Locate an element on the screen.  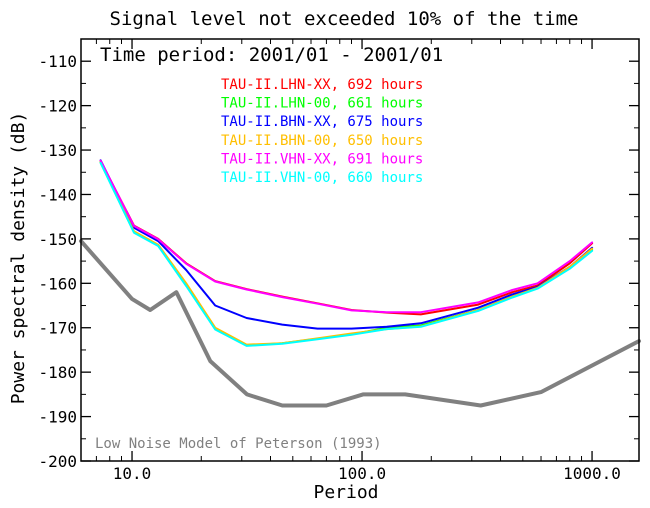
y-tick-label: -190 is located at coordinates (57, 417).